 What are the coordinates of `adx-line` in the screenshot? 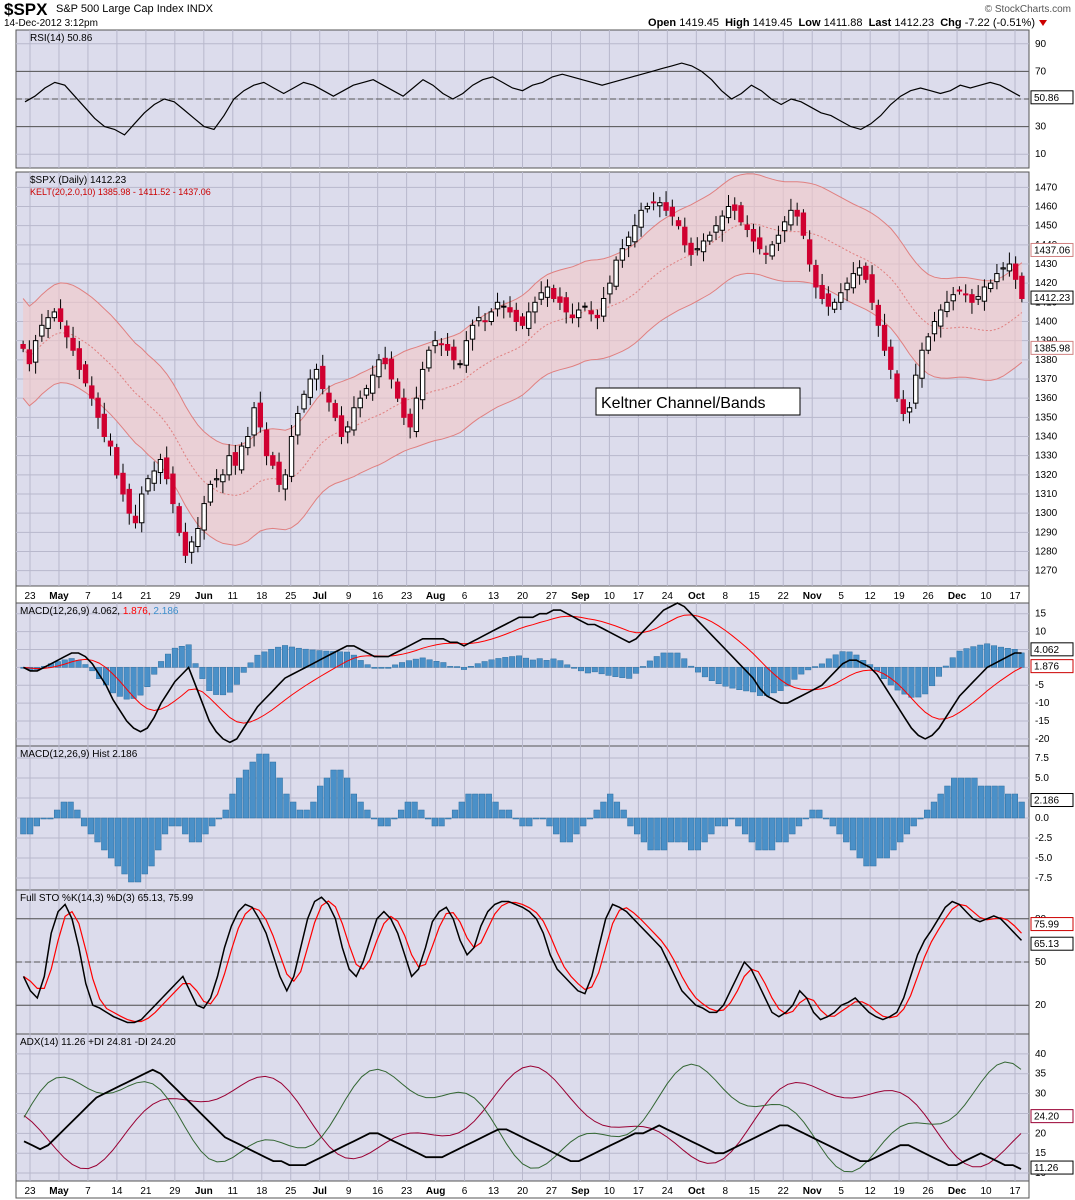 It's located at (522, 1119).